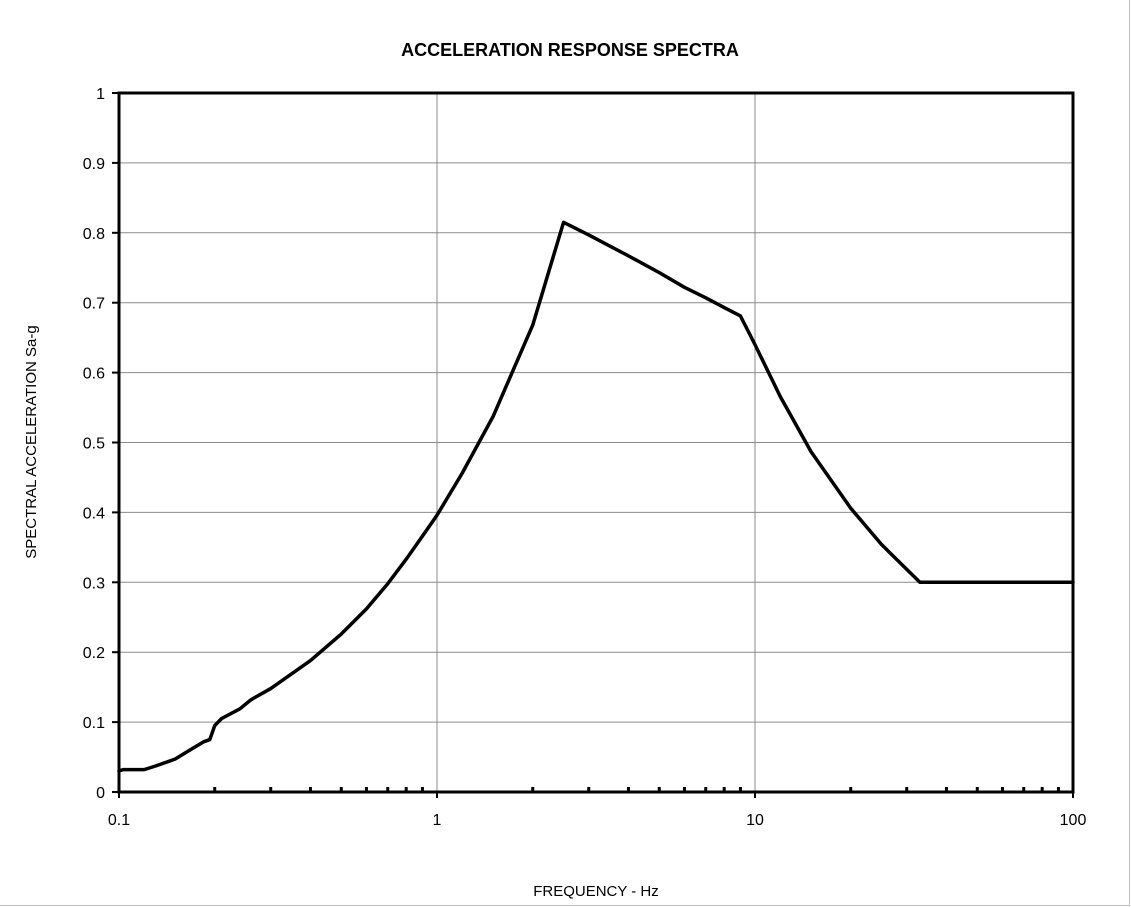 The image size is (1131, 907). I want to click on y-tick-label: 0.9, so click(94, 164).